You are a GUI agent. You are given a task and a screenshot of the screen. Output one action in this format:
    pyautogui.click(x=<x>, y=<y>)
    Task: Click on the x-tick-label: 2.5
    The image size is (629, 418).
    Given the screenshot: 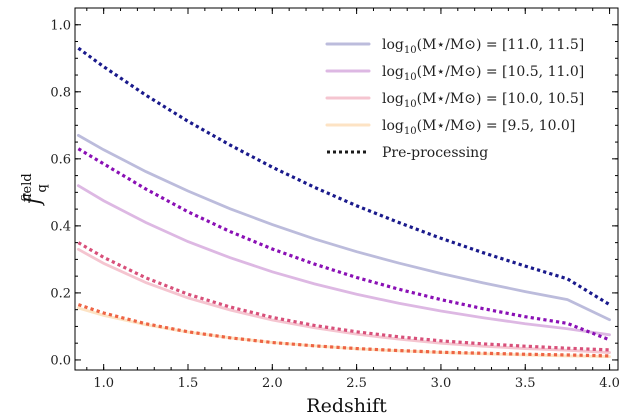 What is the action you would take?
    pyautogui.click(x=356, y=383)
    